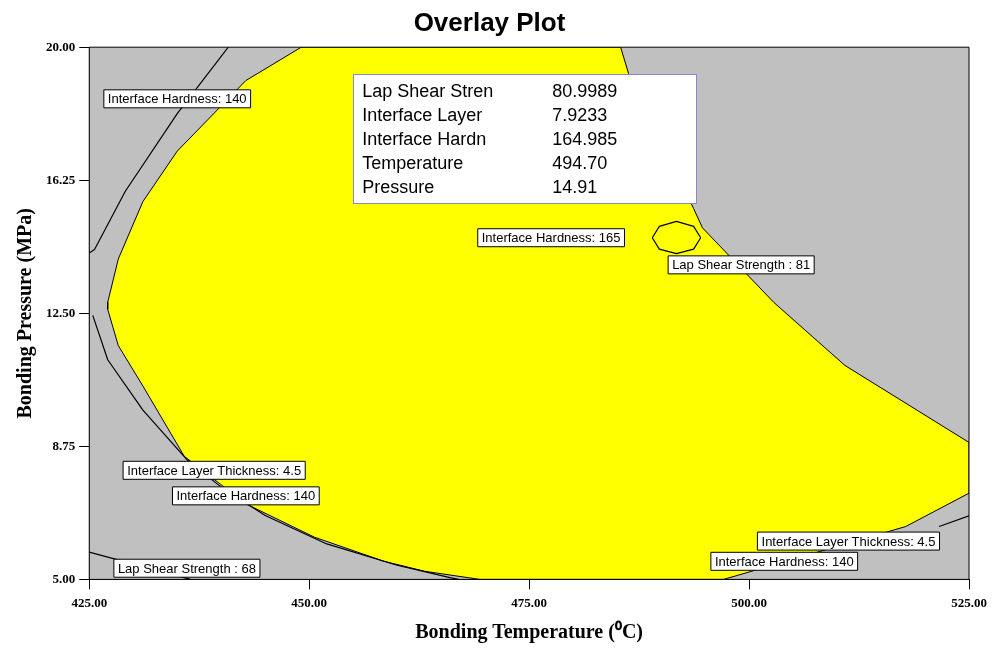 Image resolution: width=1007 pixels, height=655 pixels. What do you see at coordinates (969, 602) in the screenshot?
I see `x-tick-label: 525.00` at bounding box center [969, 602].